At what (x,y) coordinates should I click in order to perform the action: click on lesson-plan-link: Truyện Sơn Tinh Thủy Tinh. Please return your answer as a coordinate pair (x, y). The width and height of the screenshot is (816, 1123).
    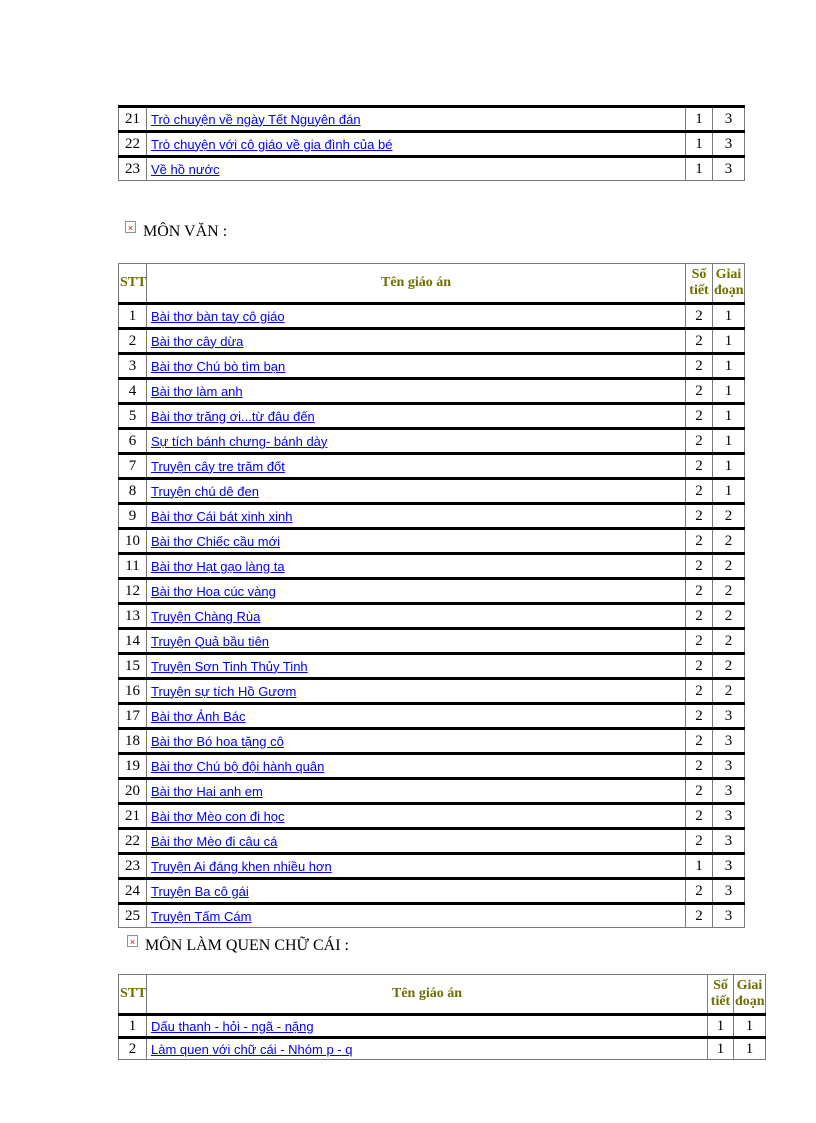
    Looking at the image, I should click on (229, 666).